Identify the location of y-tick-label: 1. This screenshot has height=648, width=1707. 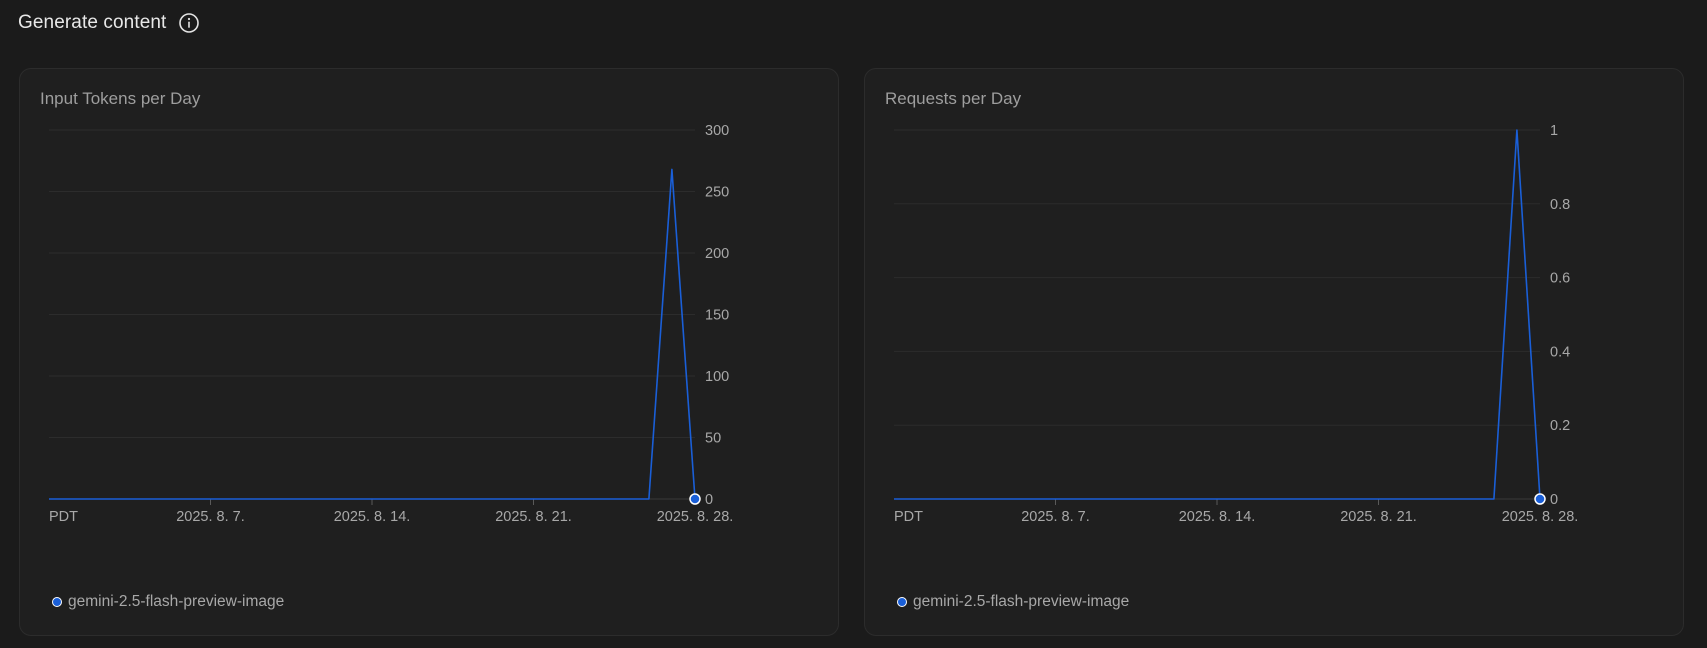
(1554, 131).